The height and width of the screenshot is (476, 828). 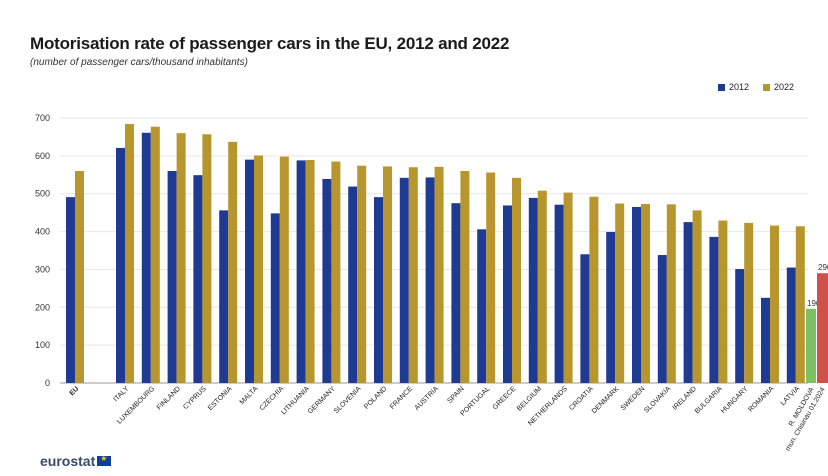 I want to click on x-tick-label: SLOVENIA, so click(x=348, y=400).